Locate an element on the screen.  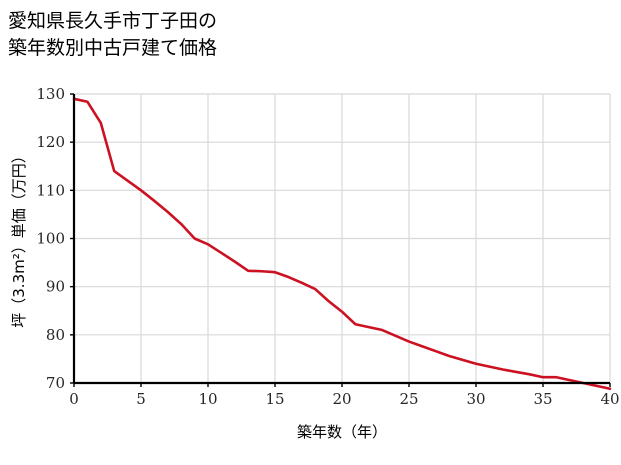
x-axis-title: 築年数（年） is located at coordinates (342, 432).